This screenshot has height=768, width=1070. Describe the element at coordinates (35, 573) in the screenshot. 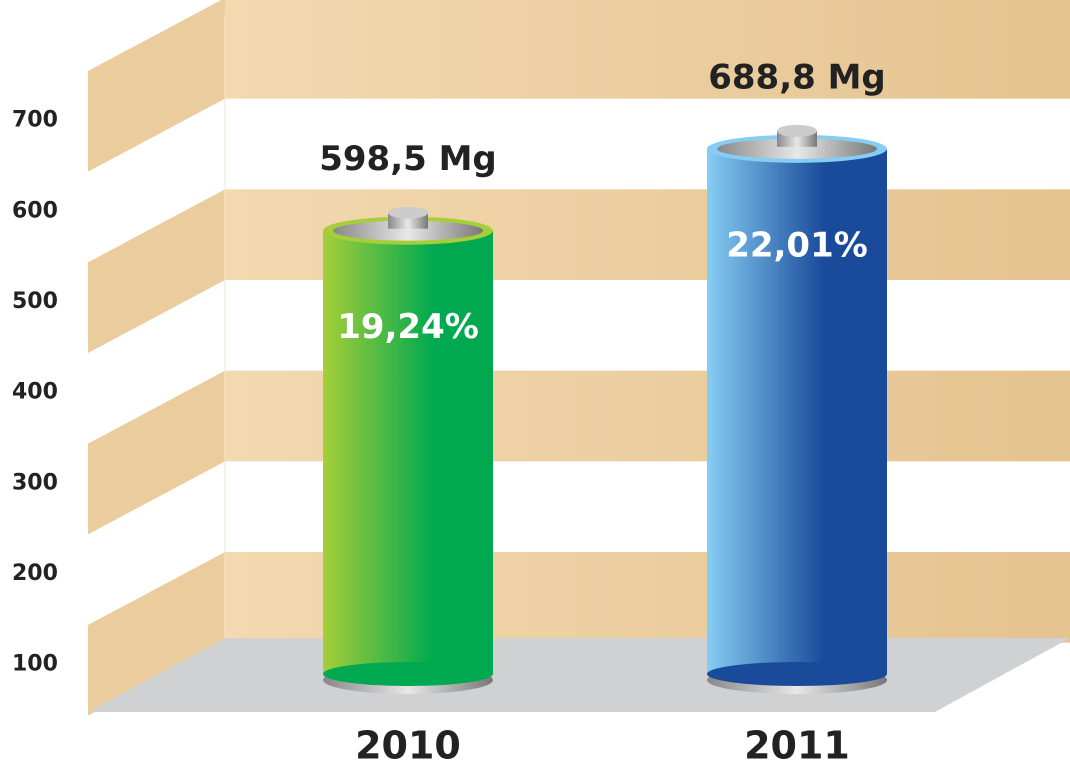

I see `y-tick-label: 200` at that location.